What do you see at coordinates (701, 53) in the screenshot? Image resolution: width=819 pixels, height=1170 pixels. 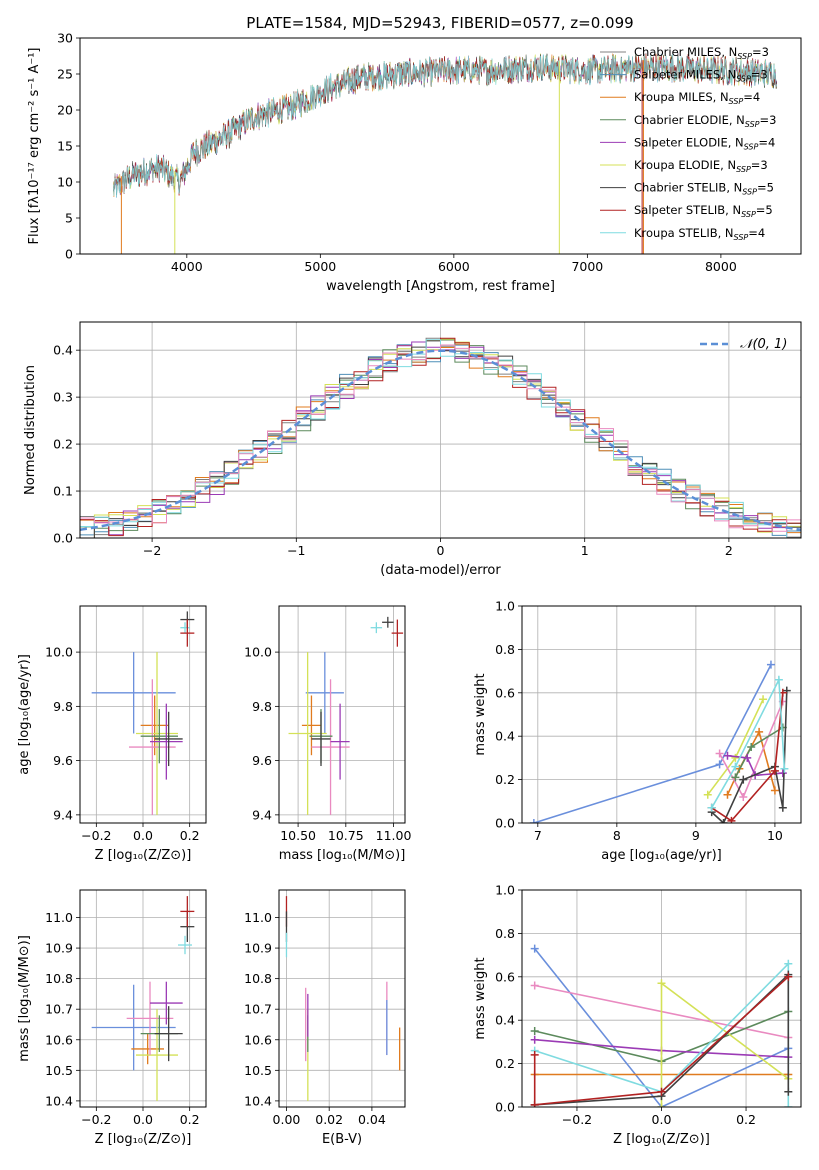 I see `legend-entry: Chabrier MILES, NSSP=3` at bounding box center [701, 53].